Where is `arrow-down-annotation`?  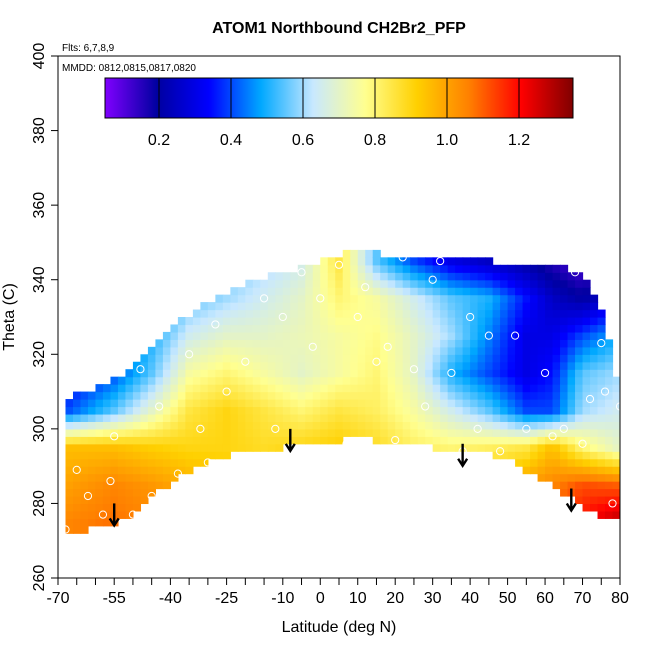
arrow-down-annotation is located at coordinates (114, 515).